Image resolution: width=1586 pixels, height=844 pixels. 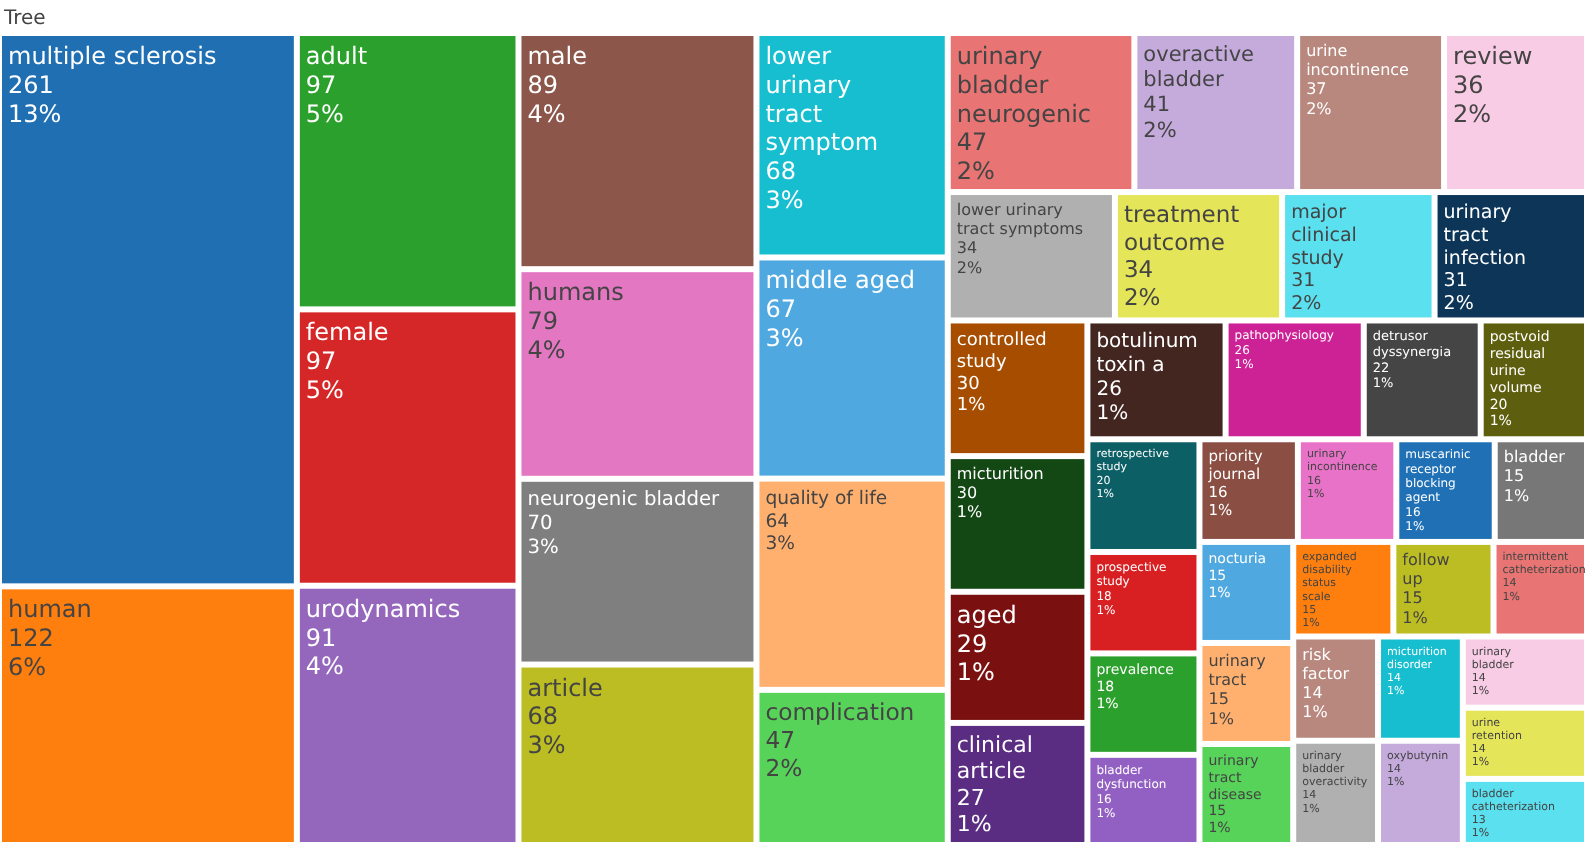 What do you see at coordinates (1312, 692) in the screenshot?
I see `data-label: 14` at bounding box center [1312, 692].